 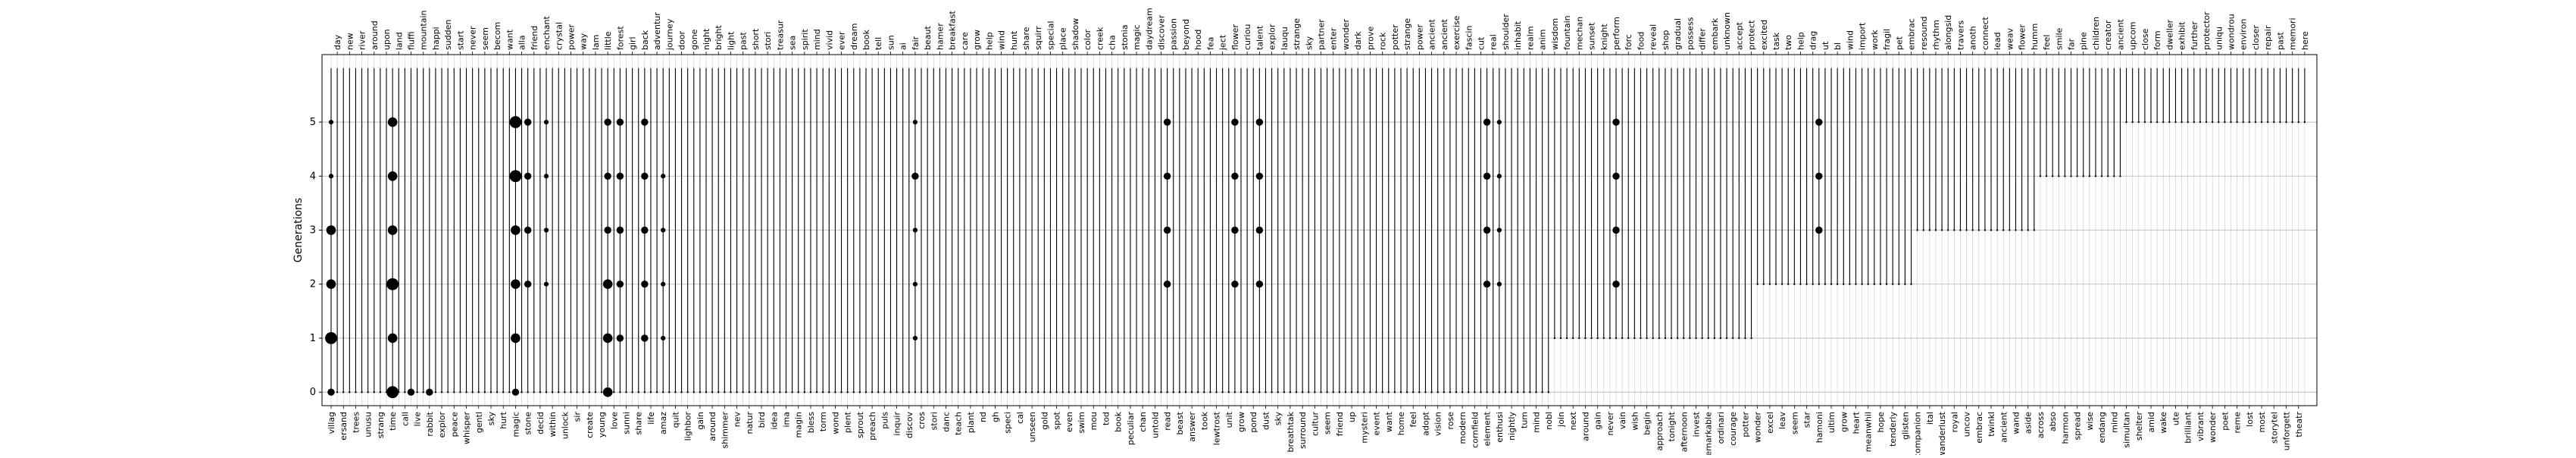 What do you see at coordinates (1610, 424) in the screenshot?
I see `x-bottom-label: never` at bounding box center [1610, 424].